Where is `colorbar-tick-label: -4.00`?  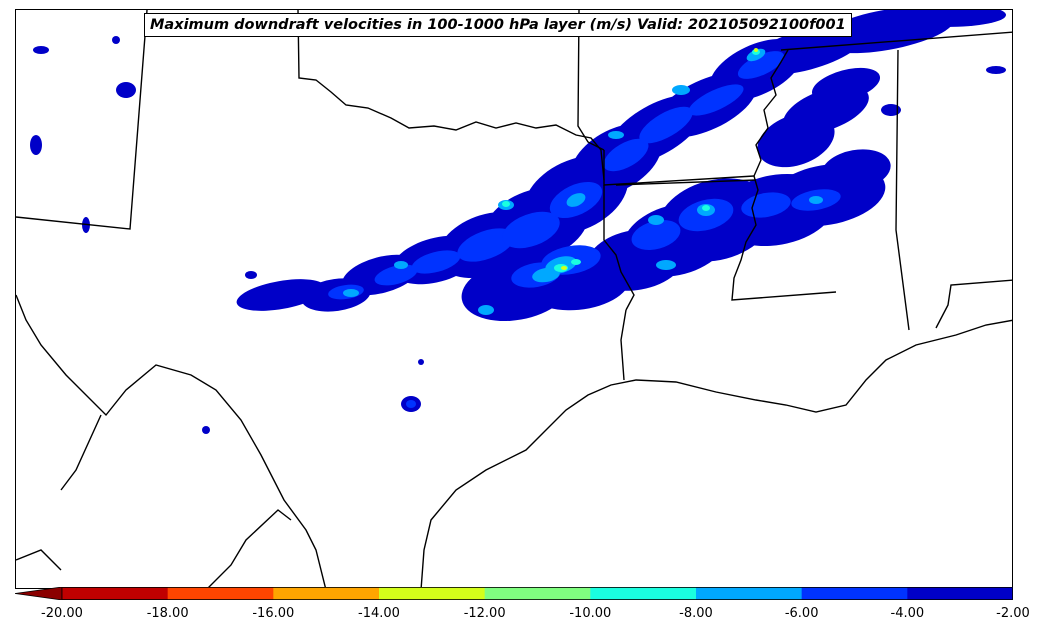
colorbar-tick-label: -4.00 is located at coordinates (907, 613).